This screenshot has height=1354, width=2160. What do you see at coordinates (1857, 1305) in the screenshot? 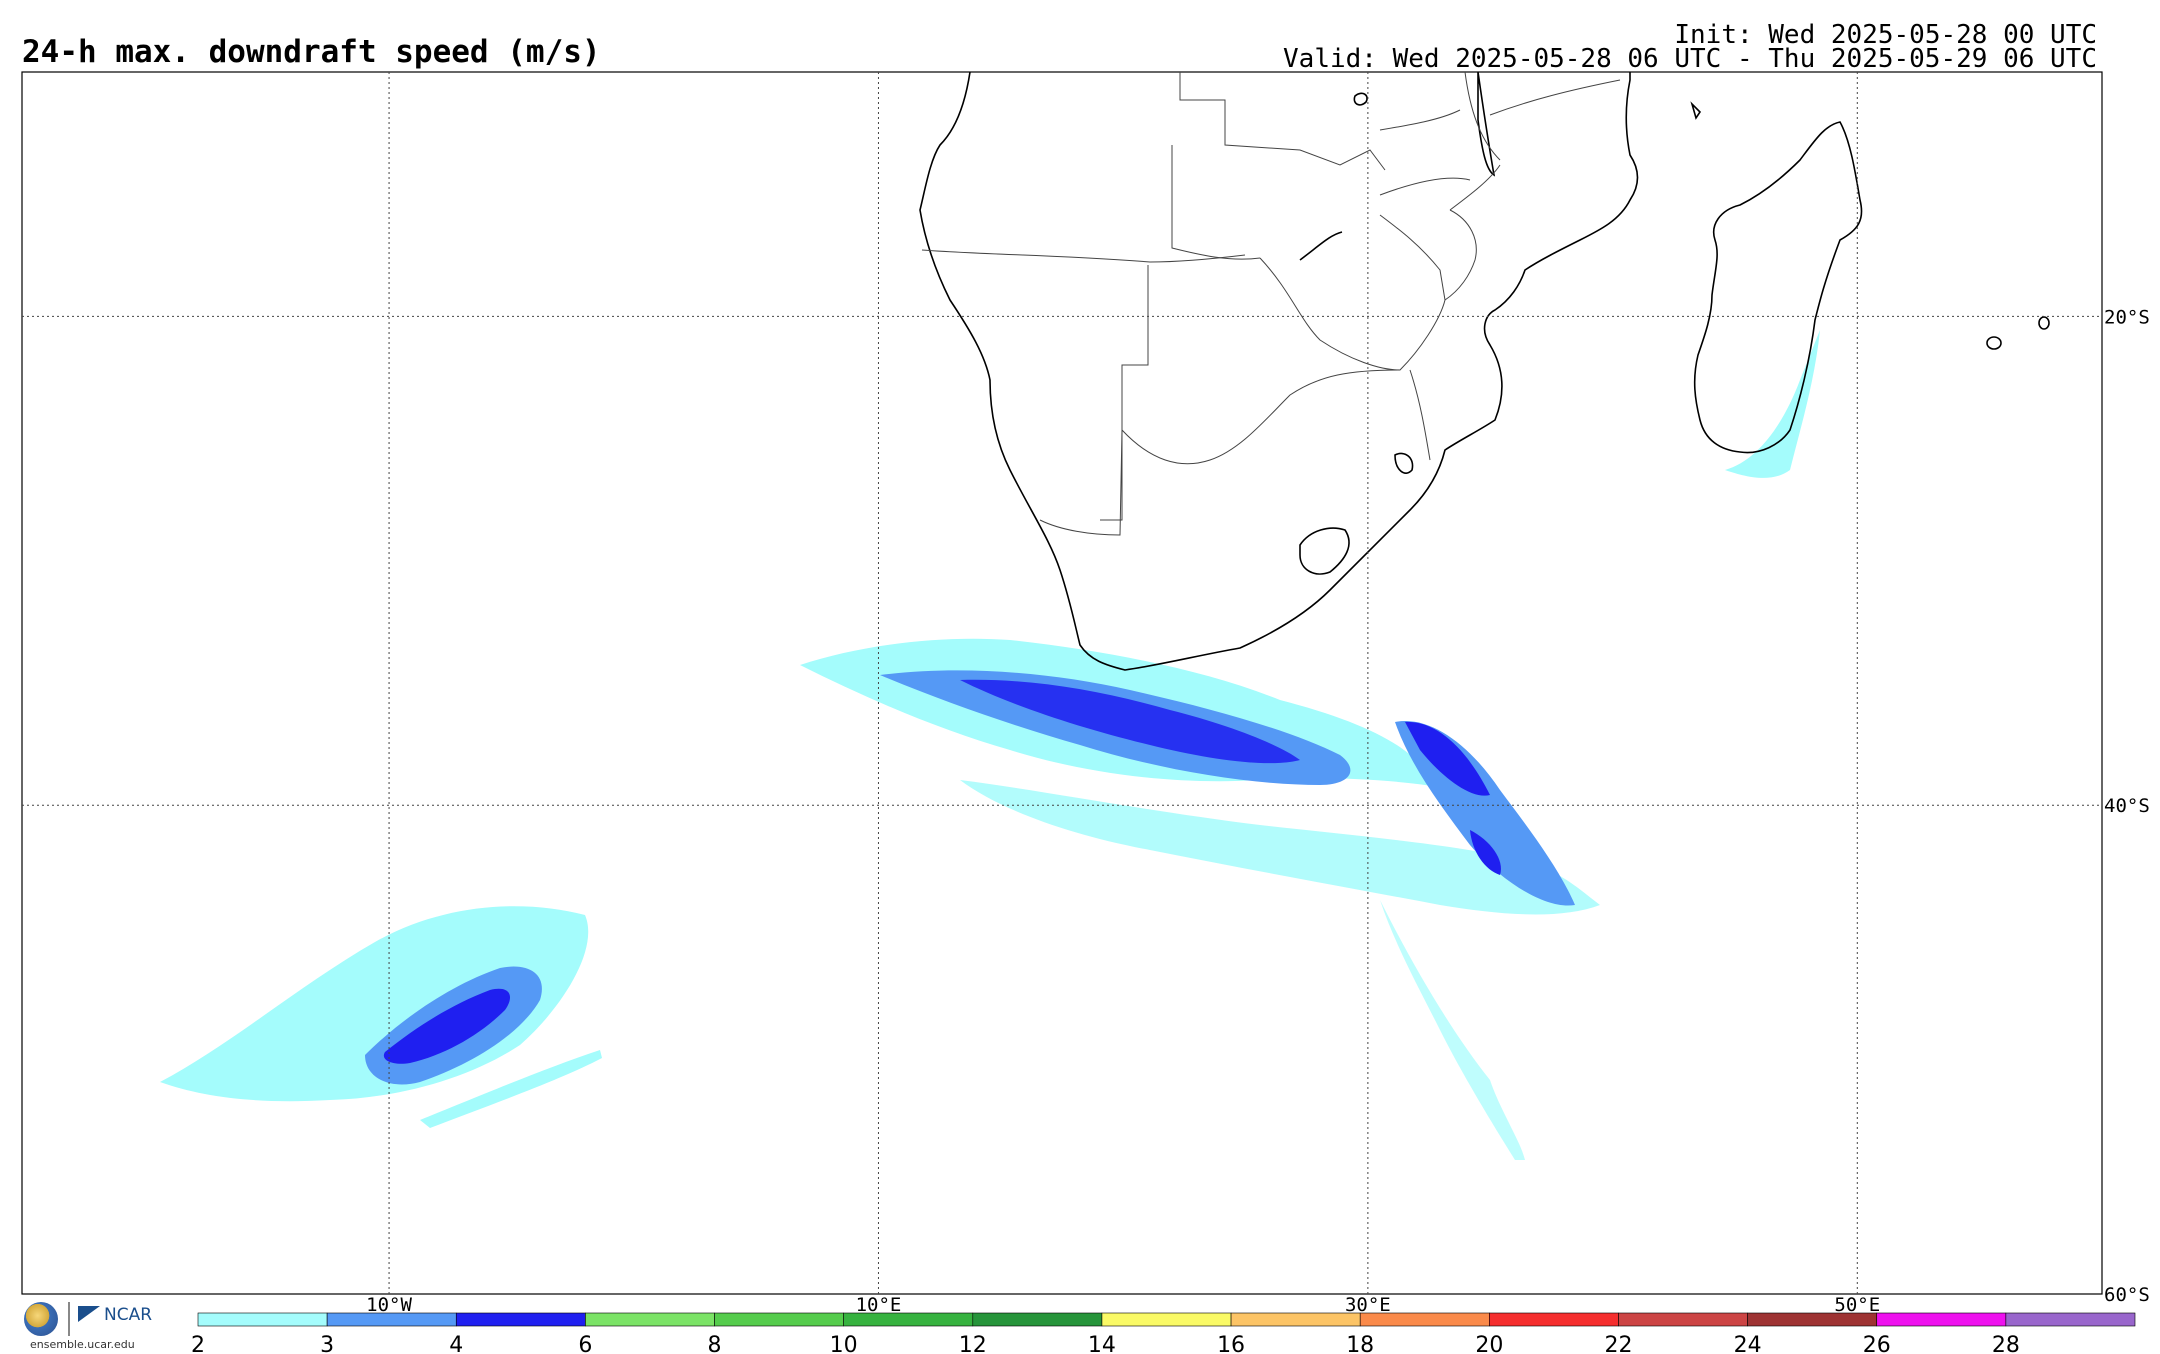
I see `lon-label: 50°E` at bounding box center [1857, 1305].